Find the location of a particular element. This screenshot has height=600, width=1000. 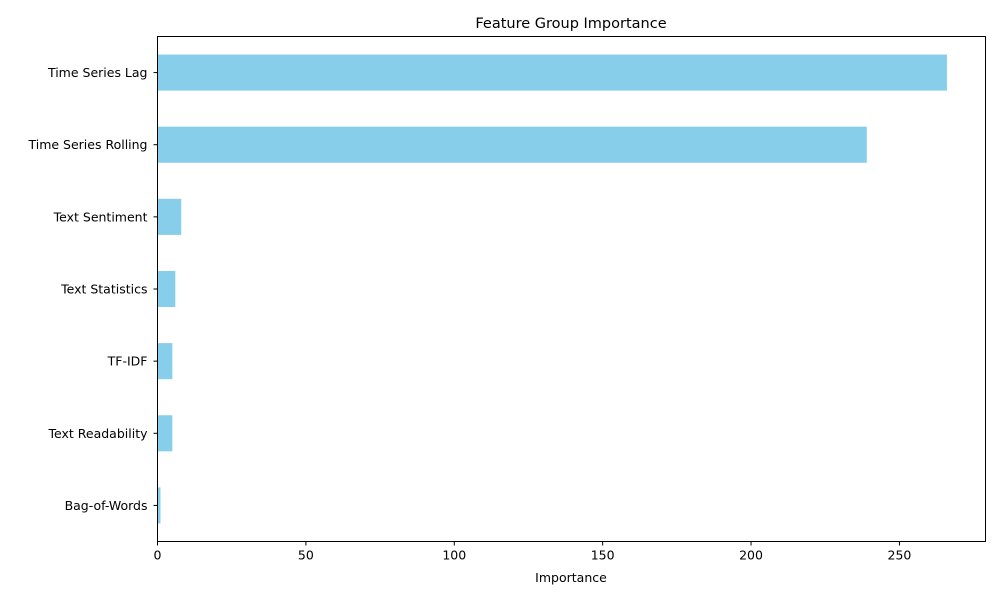

x-tick-label: 150 is located at coordinates (603, 555).